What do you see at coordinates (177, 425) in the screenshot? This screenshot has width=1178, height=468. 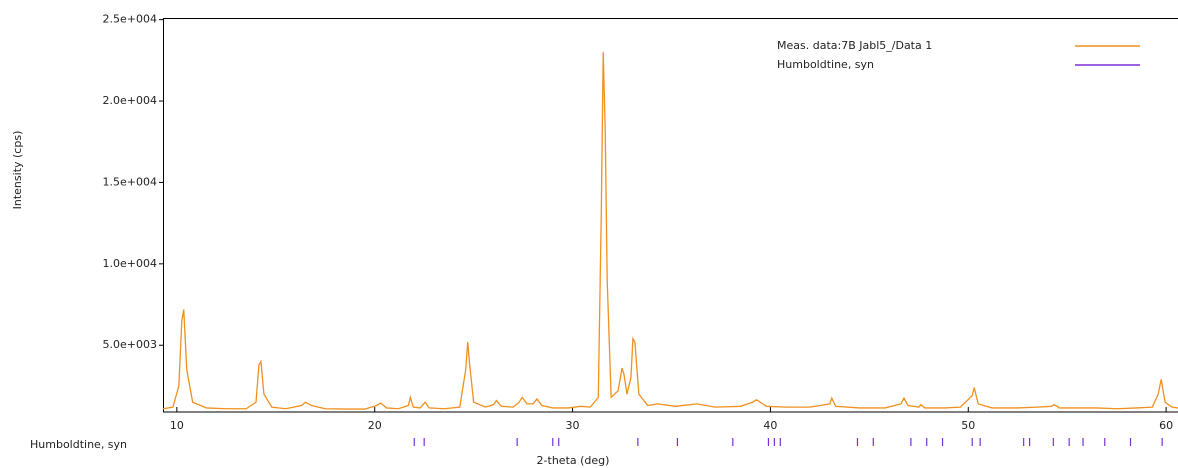 I see `x-tick-label: 10` at bounding box center [177, 425].